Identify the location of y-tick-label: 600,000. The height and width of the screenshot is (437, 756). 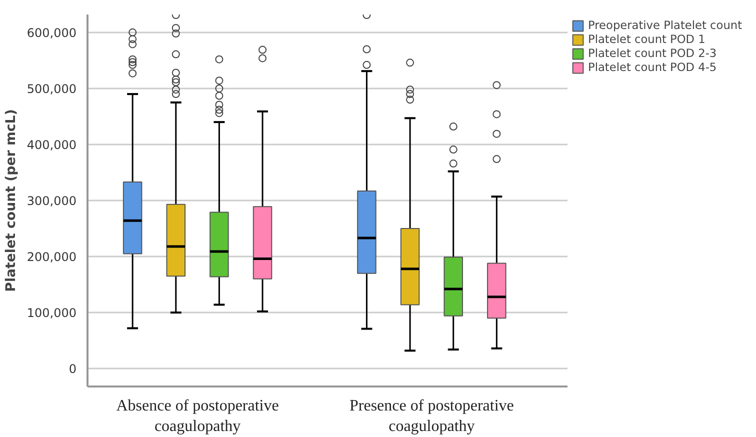
(51, 33).